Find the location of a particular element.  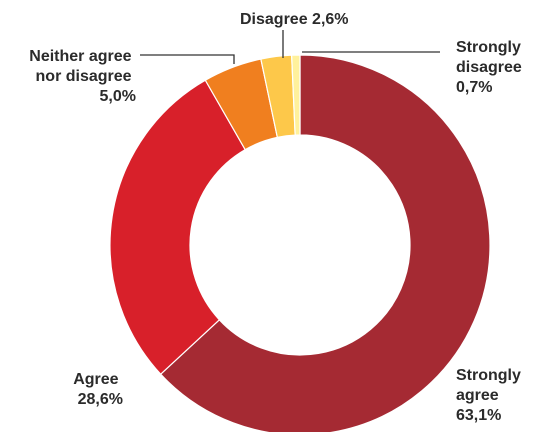

label-disagree: Disagree 2,6% is located at coordinates (294, 19).